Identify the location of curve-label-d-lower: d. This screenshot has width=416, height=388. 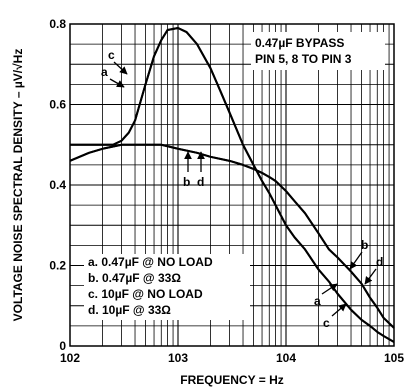
(379, 262).